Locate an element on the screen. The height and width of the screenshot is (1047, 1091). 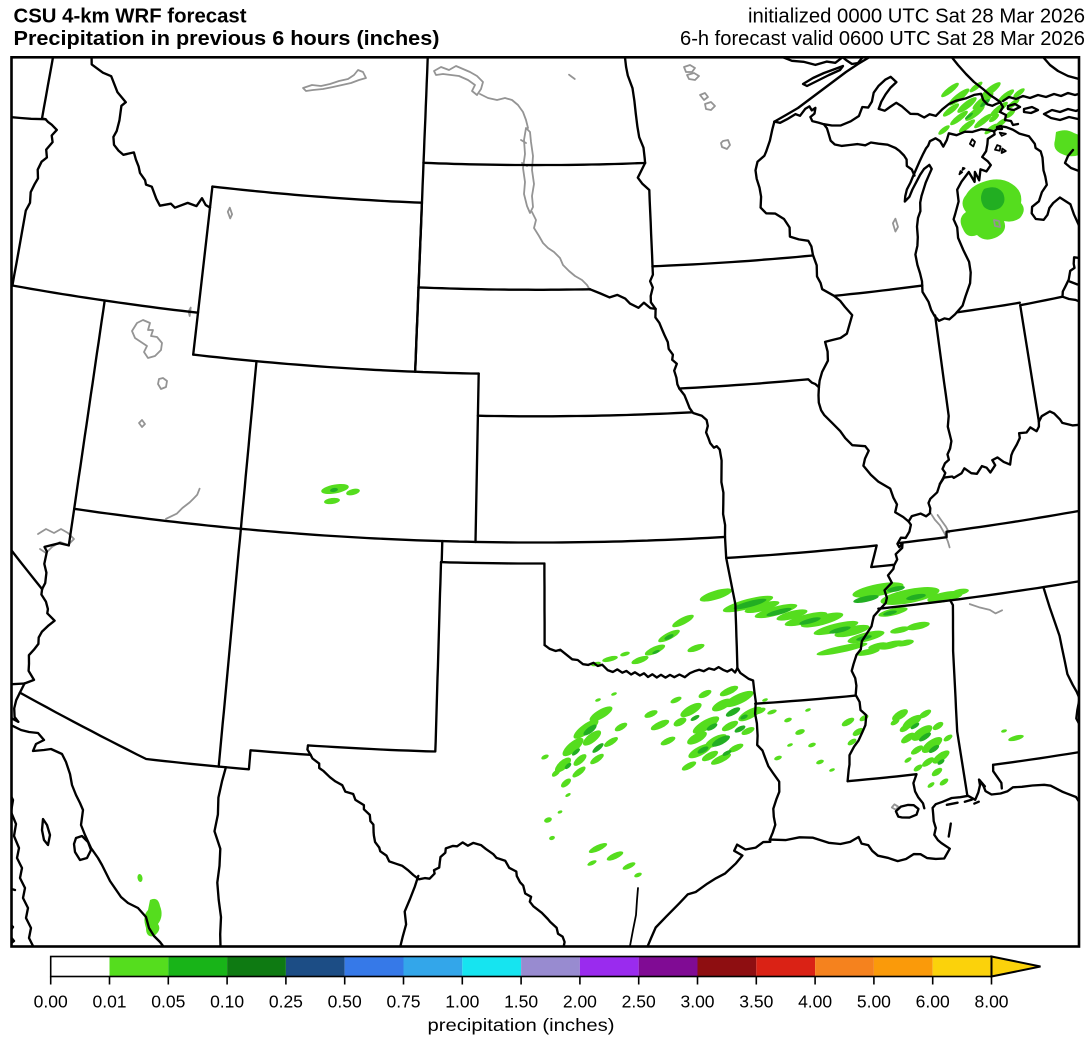
svg-text: 6.00 is located at coordinates (933, 1002).